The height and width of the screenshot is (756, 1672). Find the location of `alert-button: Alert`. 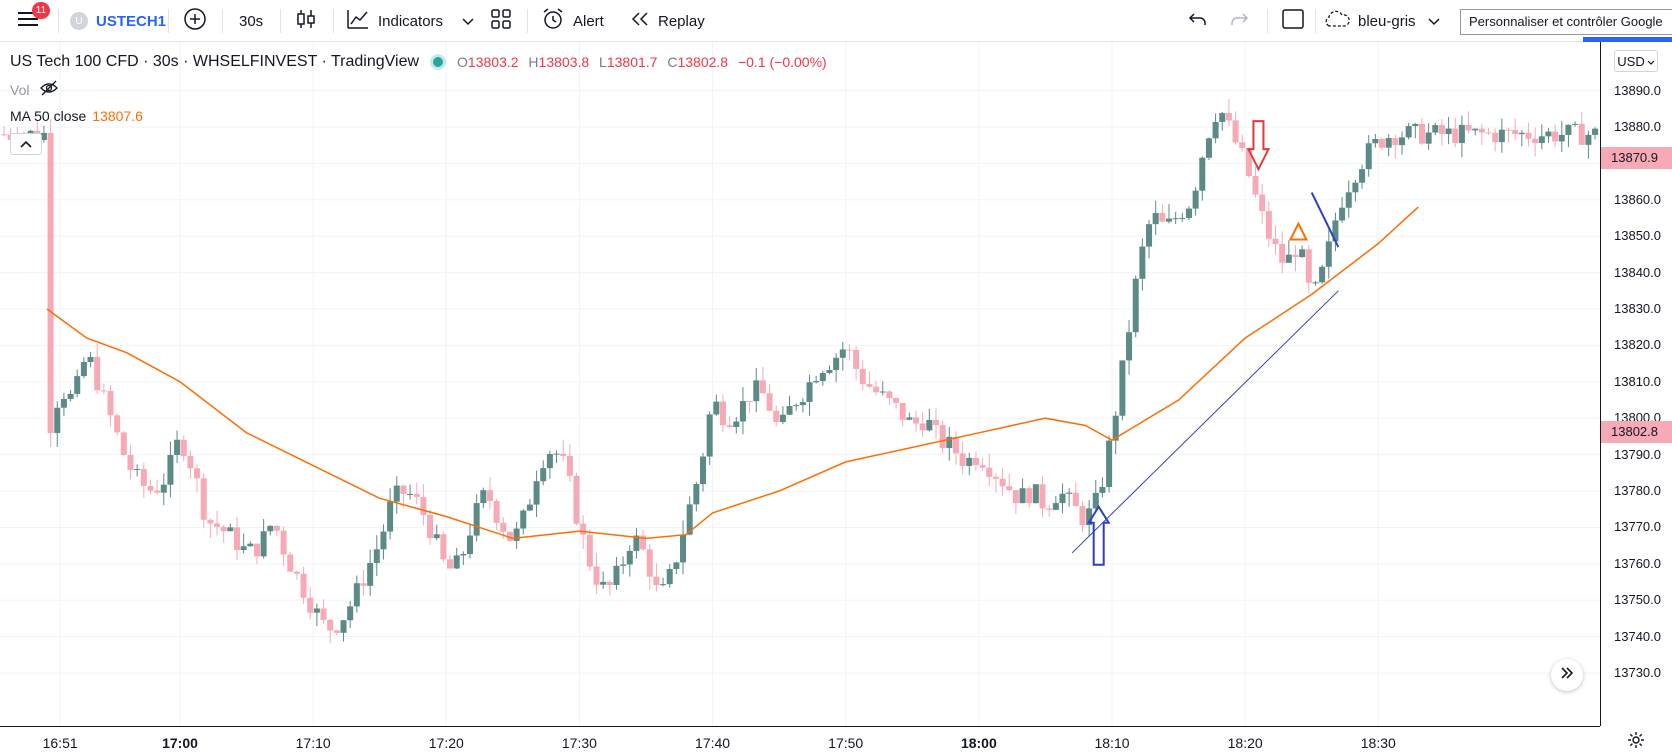

alert-button: Alert is located at coordinates (572, 21).